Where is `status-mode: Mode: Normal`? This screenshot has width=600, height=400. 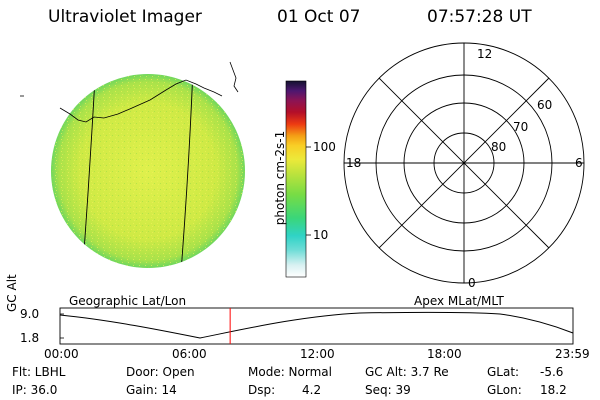 status-mode: Mode: Normal is located at coordinates (290, 372).